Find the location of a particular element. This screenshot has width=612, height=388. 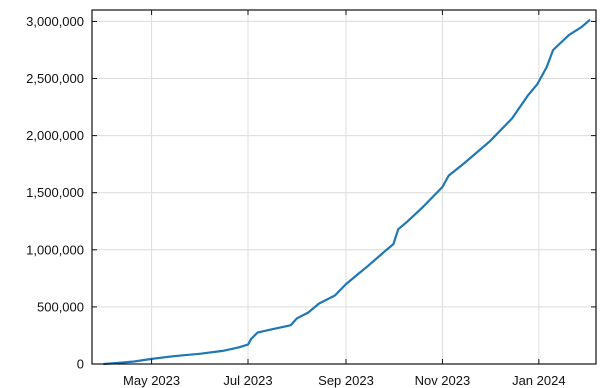

y-tick-label: 0 is located at coordinates (80, 364).